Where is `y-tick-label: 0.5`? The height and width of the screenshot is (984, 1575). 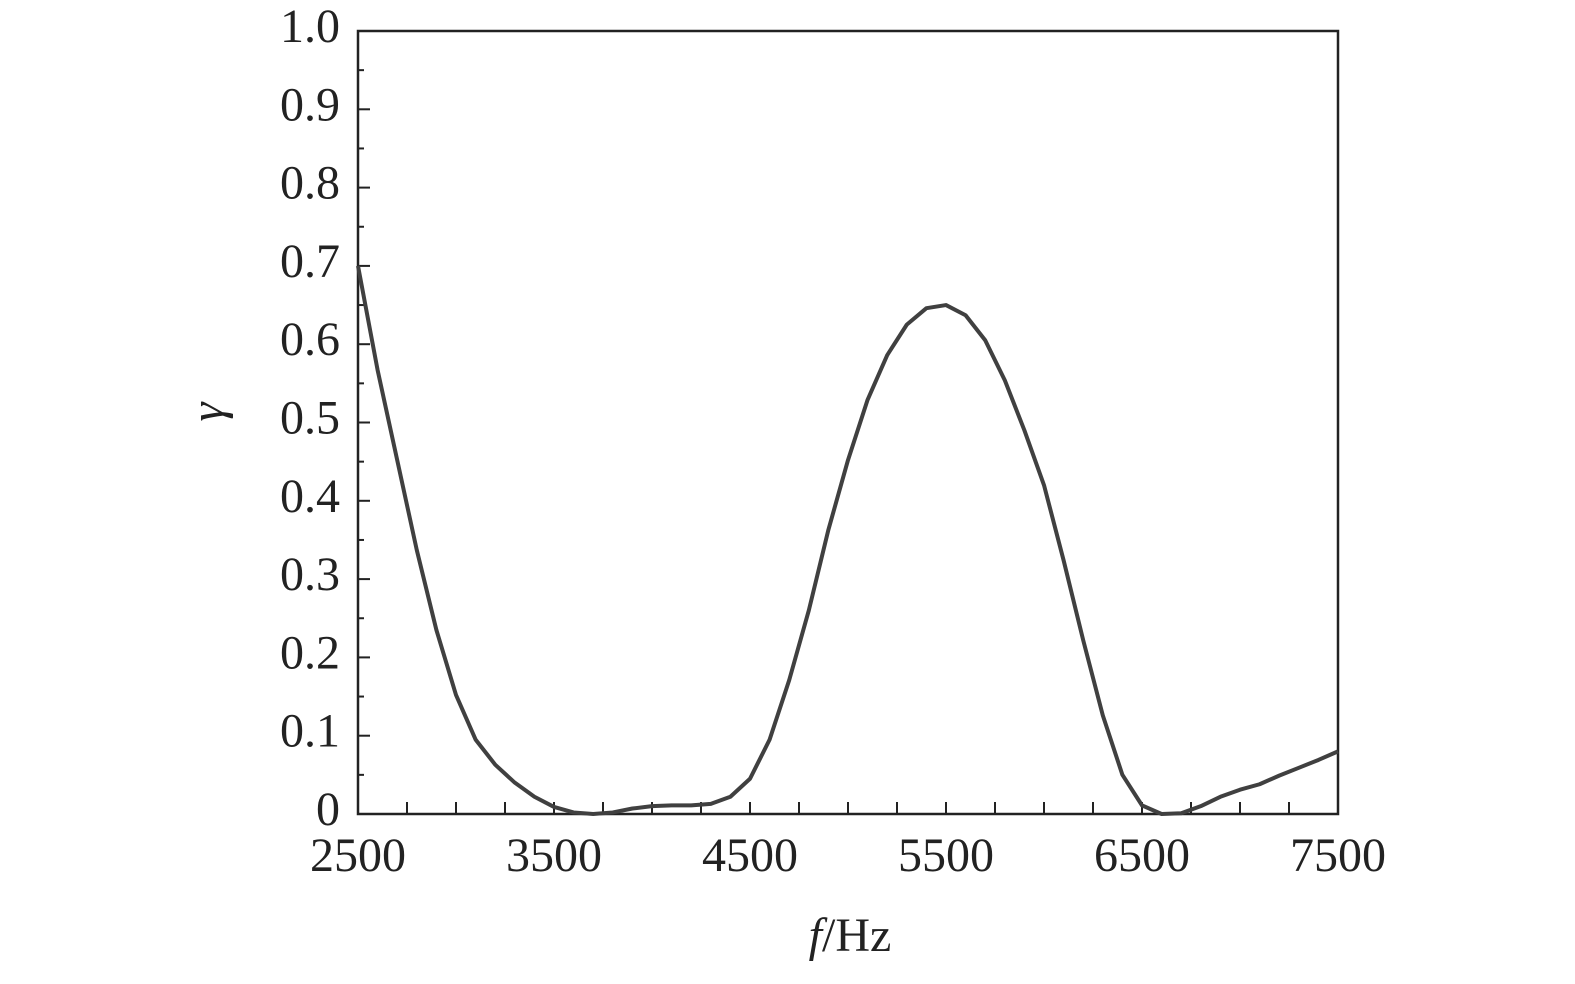 y-tick-label: 0.5 is located at coordinates (310, 418).